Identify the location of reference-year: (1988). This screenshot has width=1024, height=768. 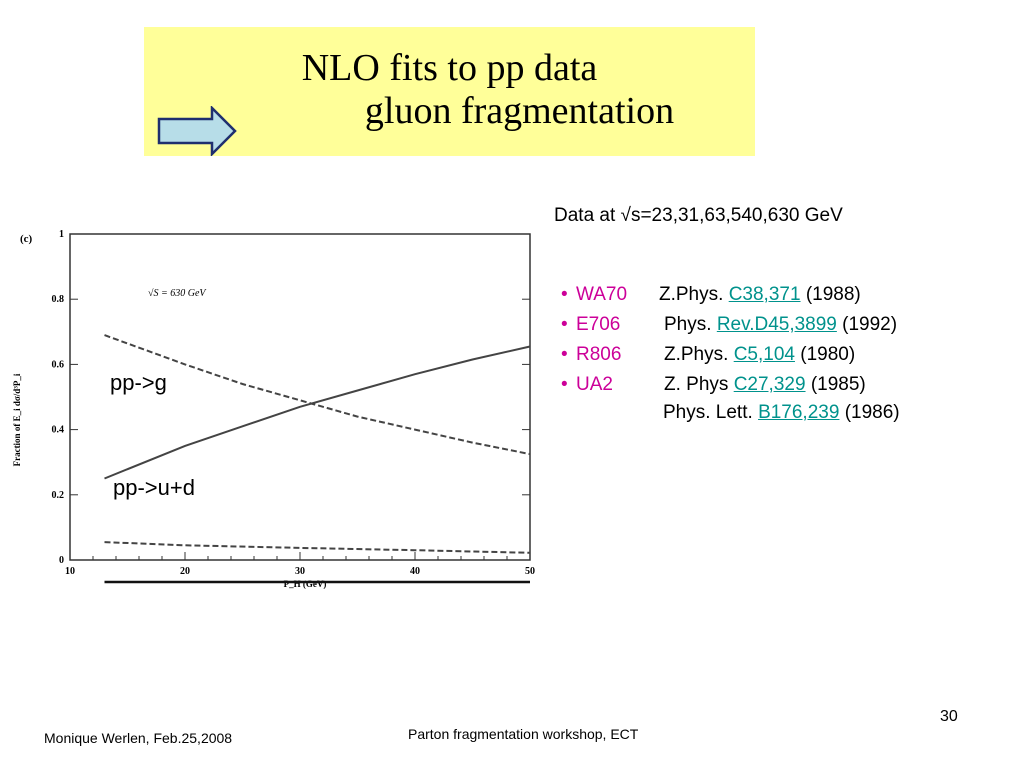
(833, 294).